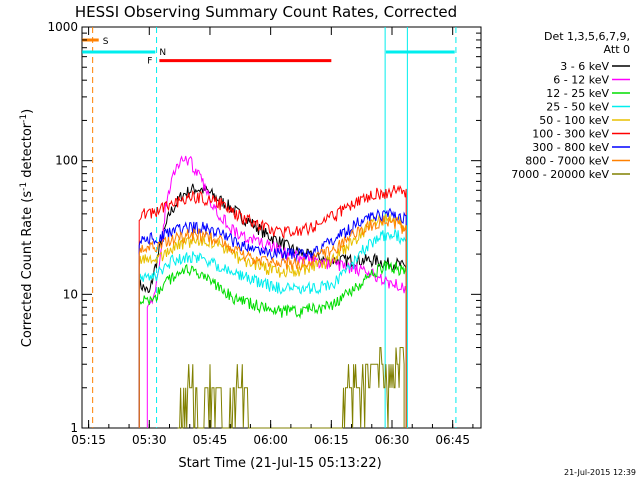 The image size is (640, 480). Describe the element at coordinates (162, 53) in the screenshot. I see `flag-label-n: N` at that location.